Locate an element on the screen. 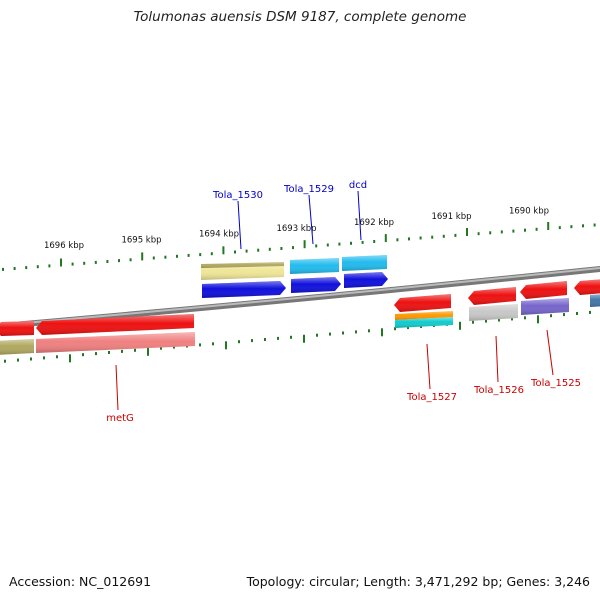 Image resolution: width=600 pixels, height=600 pixels. gene-label-metg-leader is located at coordinates (117, 387).